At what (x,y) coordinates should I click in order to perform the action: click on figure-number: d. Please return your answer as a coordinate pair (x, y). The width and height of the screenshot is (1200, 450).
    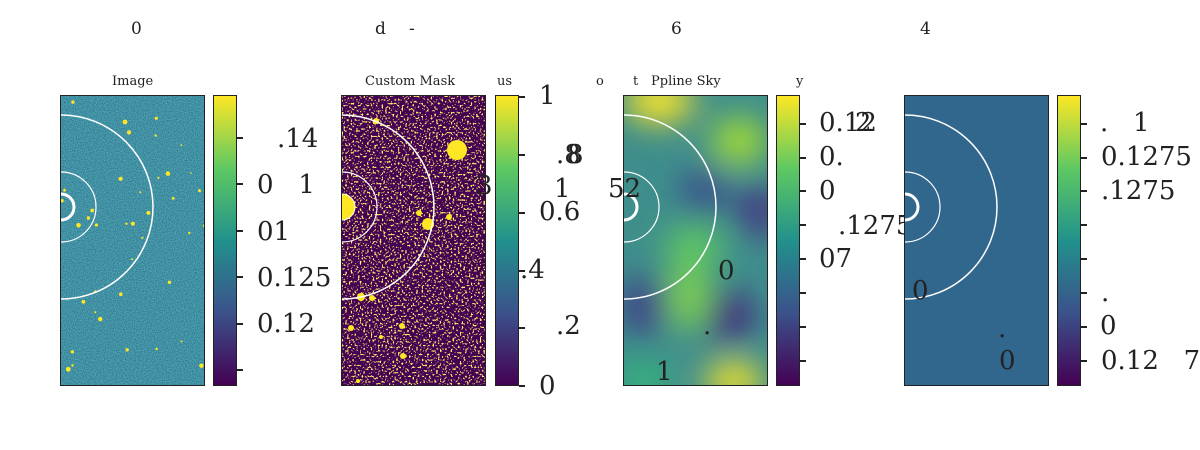
    Looking at the image, I should click on (380, 29).